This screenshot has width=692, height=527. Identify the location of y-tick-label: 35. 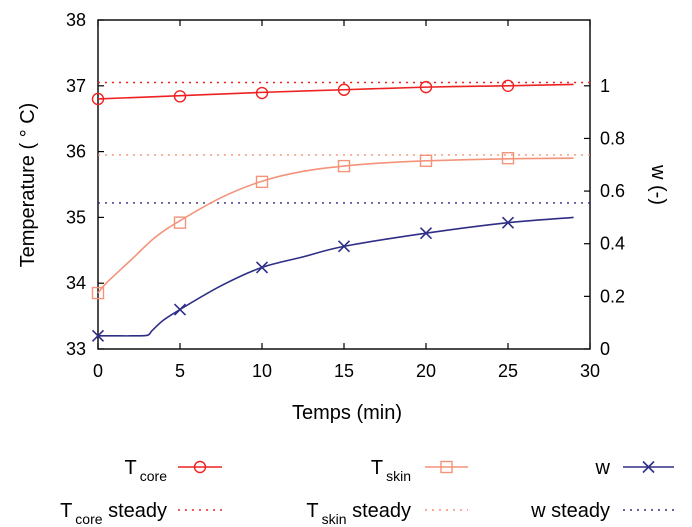
(76, 217).